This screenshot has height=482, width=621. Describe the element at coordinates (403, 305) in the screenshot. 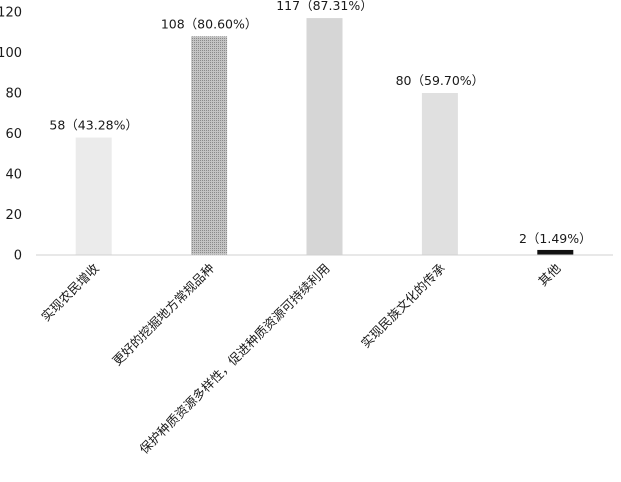

I see `category-label: 实现民族文化的传承` at that location.